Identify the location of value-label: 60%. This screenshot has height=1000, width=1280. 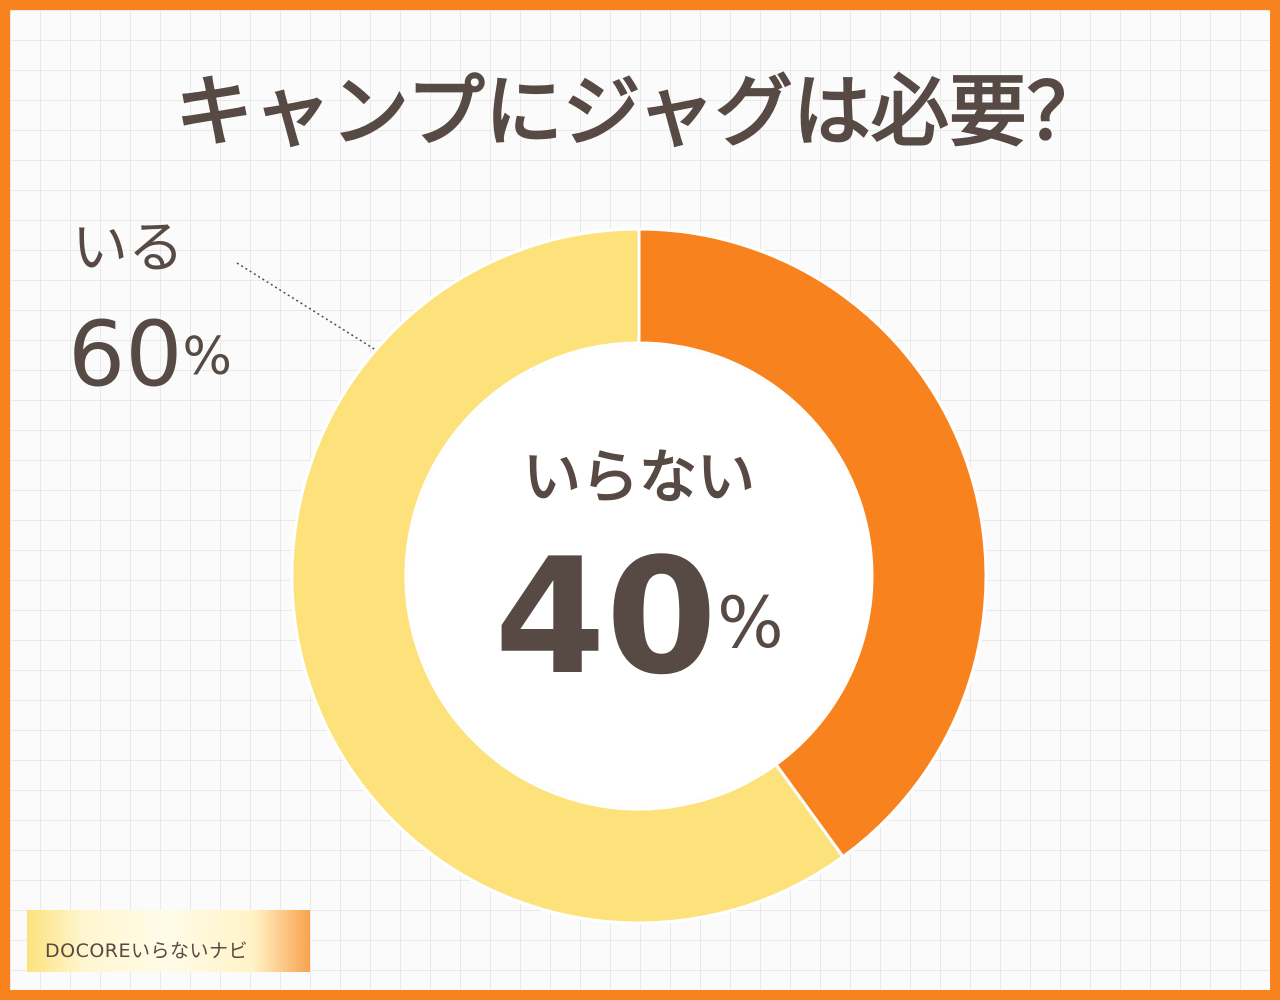
(150, 354).